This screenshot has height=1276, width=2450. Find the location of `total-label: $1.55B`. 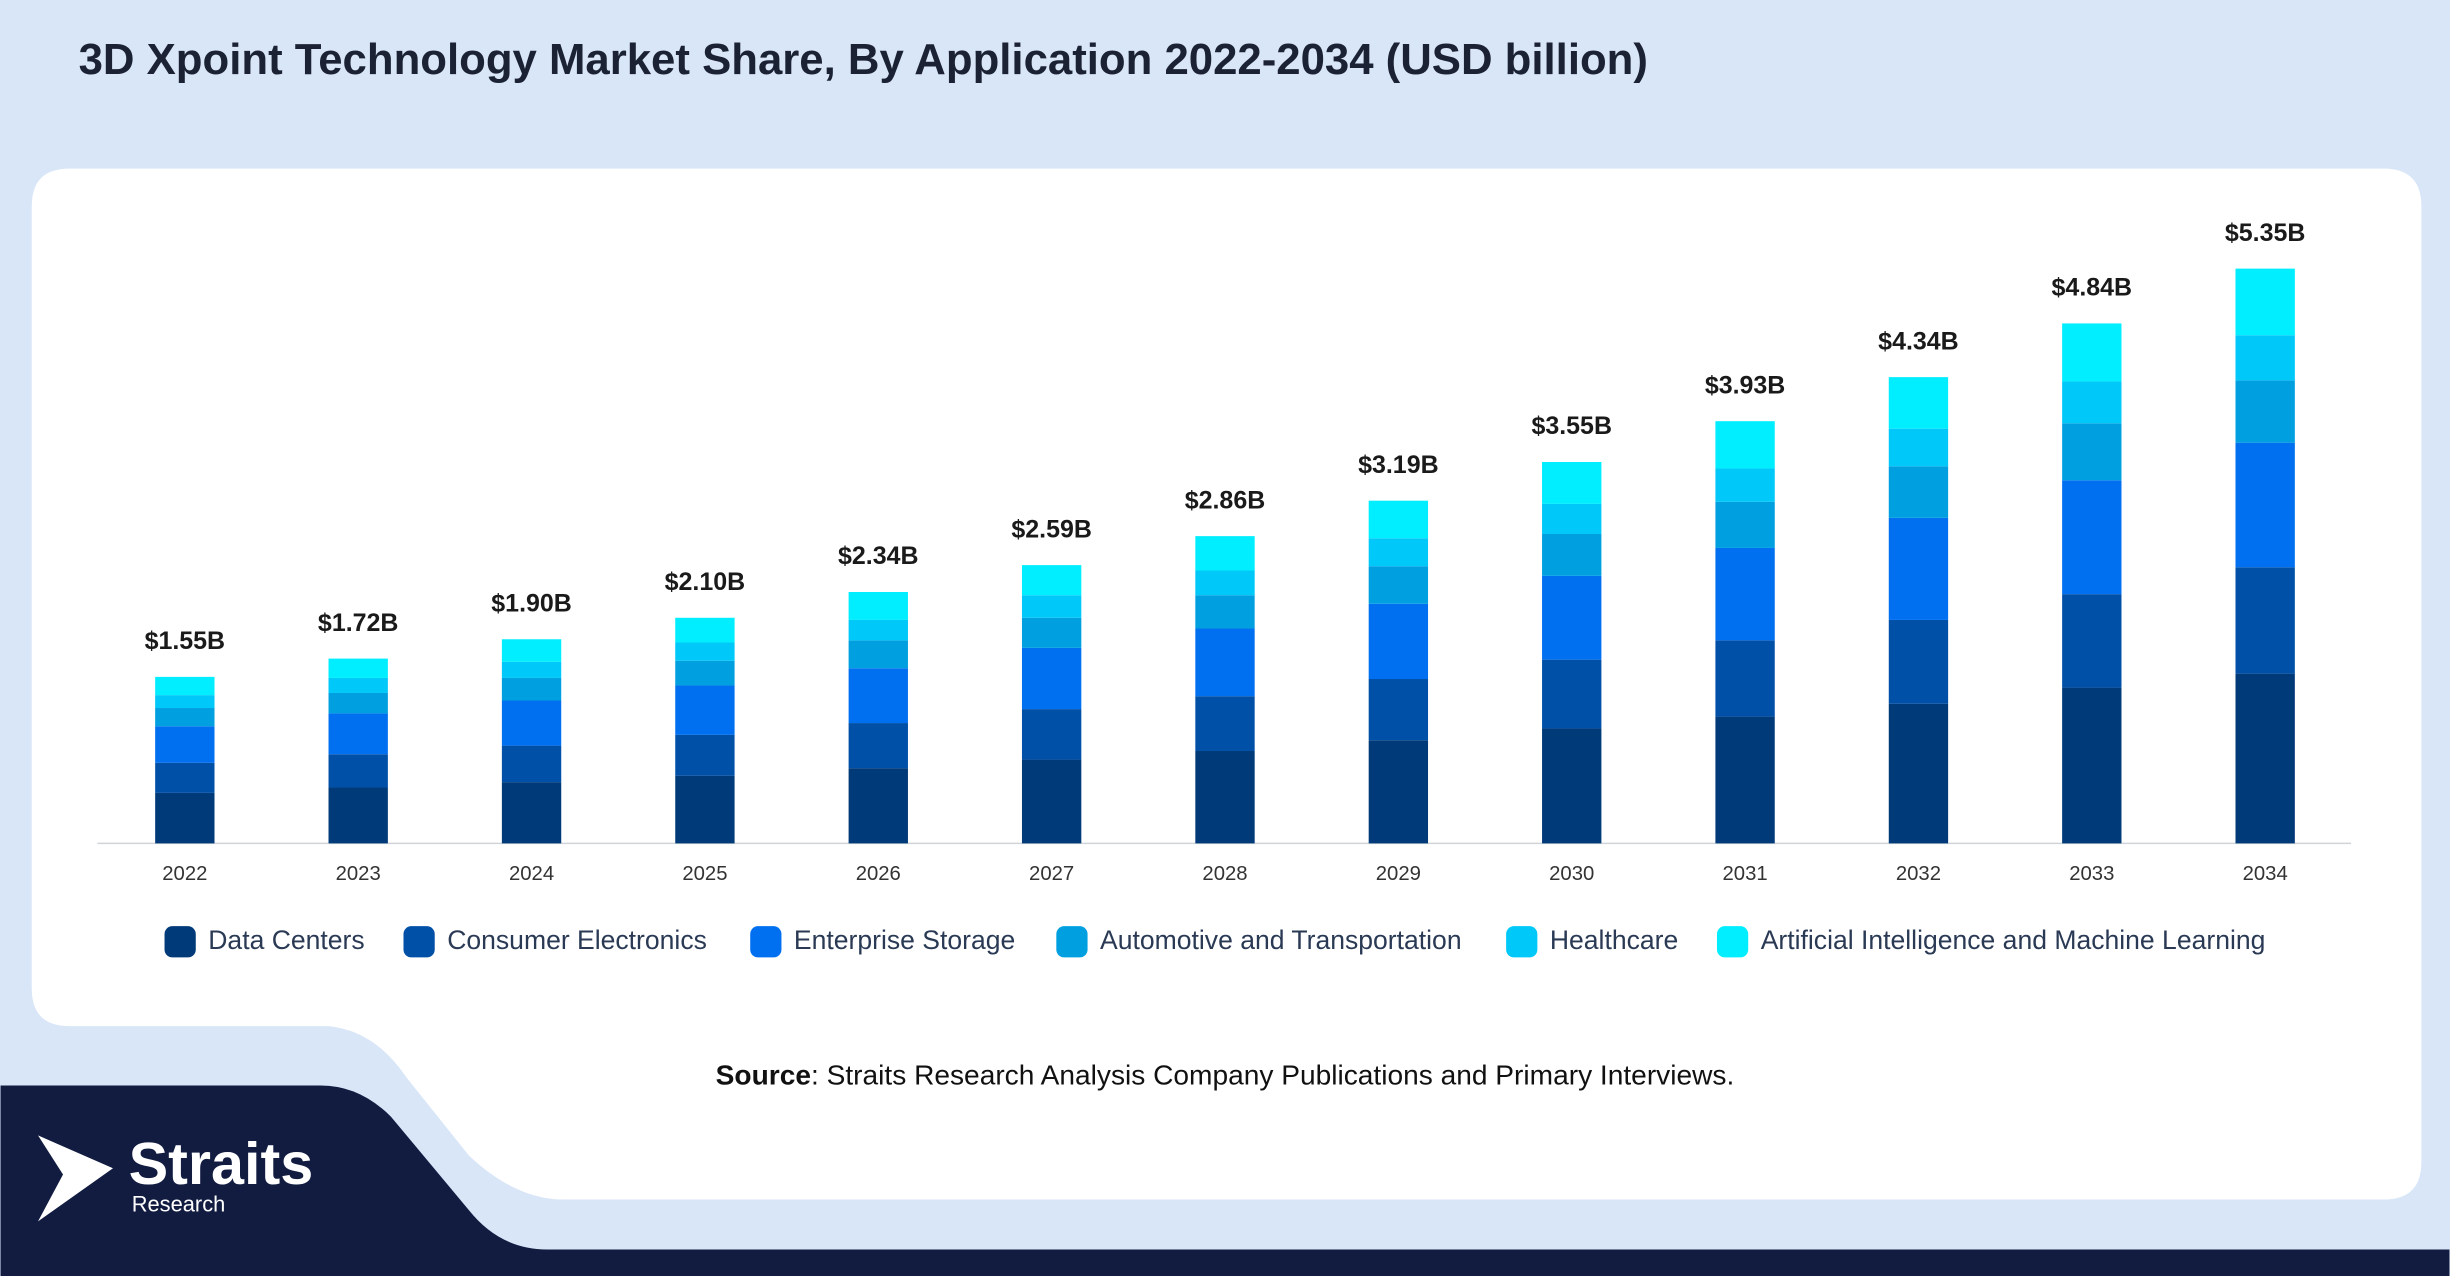

total-label: $1.55B is located at coordinates (185, 641).